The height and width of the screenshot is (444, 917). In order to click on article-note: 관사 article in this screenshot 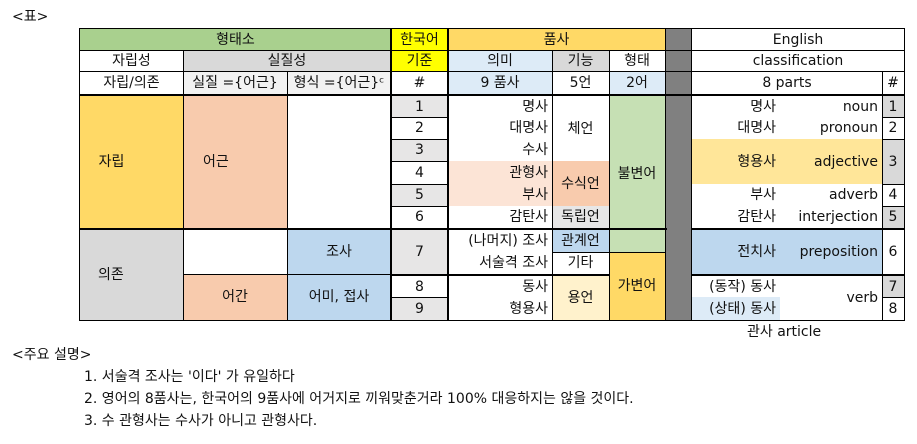, I will do `click(784, 332)`.